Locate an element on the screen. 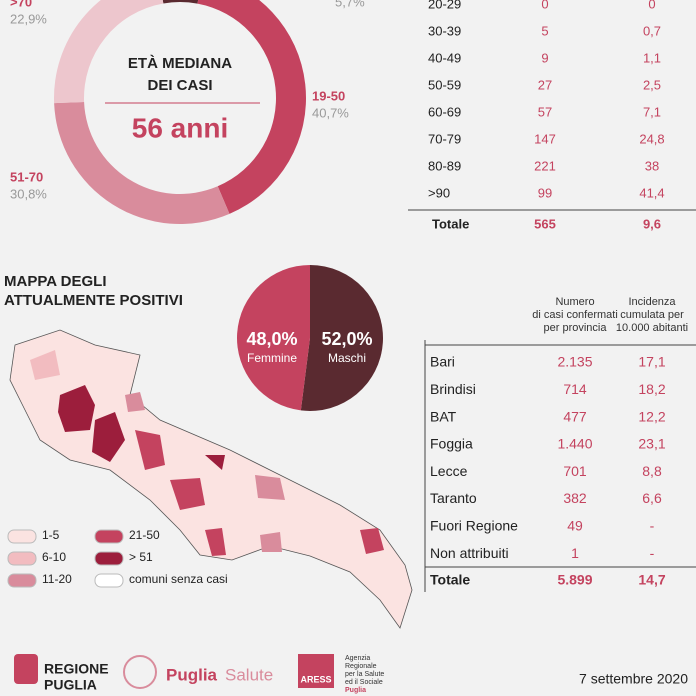  label: 41,4 is located at coordinates (651, 192).